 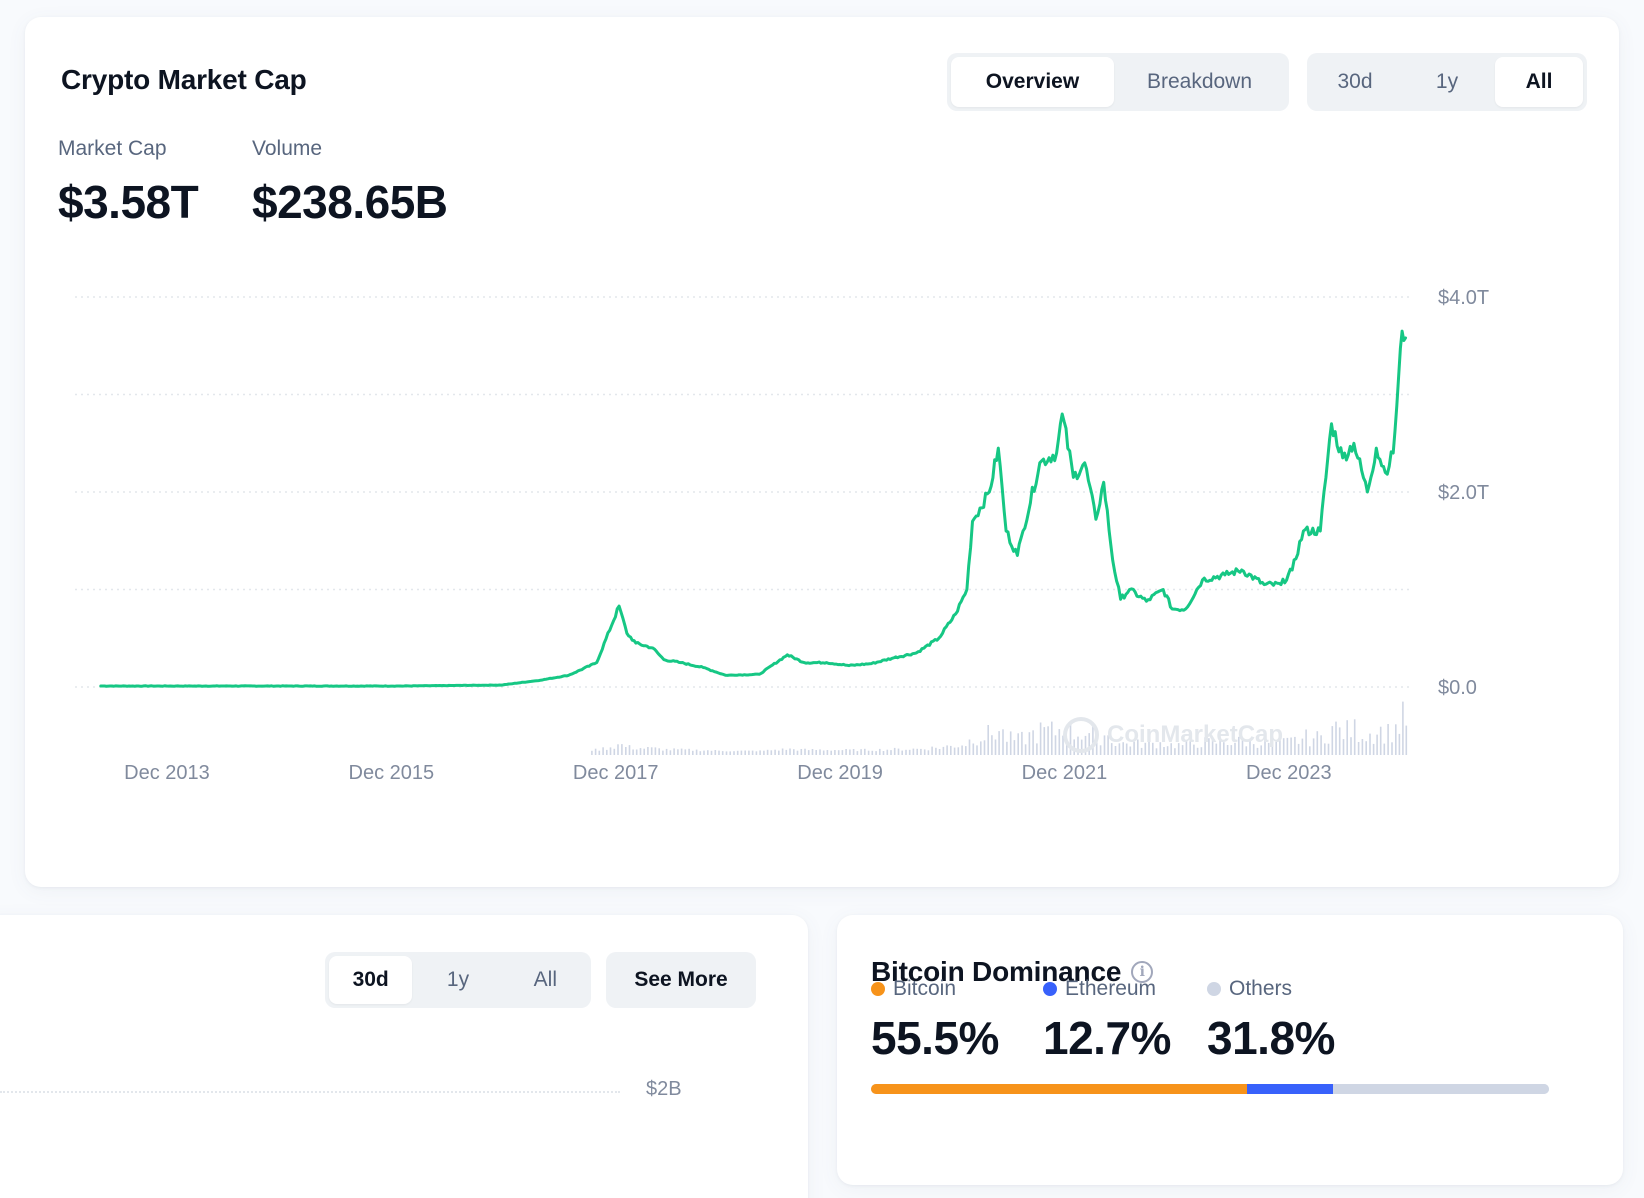 I want to click on range-30d-button: 30d, so click(x=1355, y=81).